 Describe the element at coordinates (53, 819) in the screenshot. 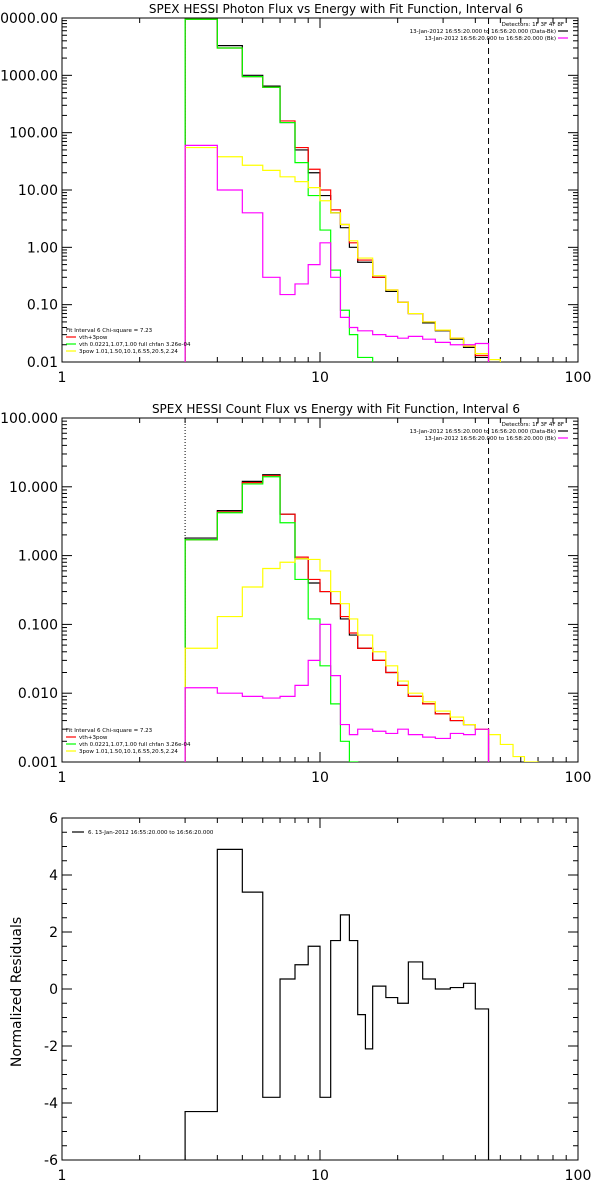

I see `y-tick-label: 6` at that location.